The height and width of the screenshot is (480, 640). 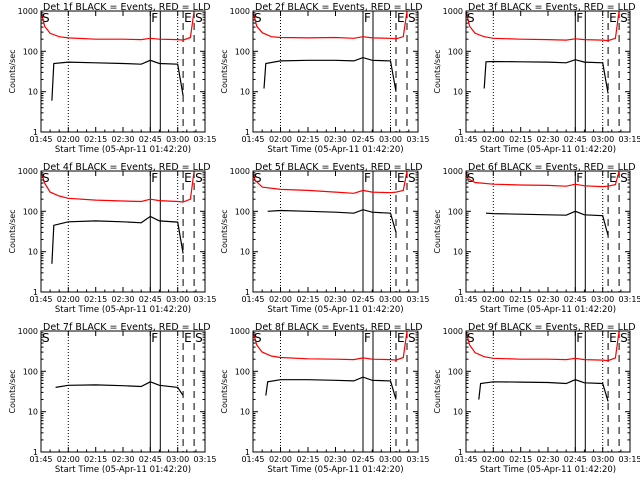 I want to click on panel-title: Det 5f BLACK = Events, RED = LLD, so click(x=339, y=167).